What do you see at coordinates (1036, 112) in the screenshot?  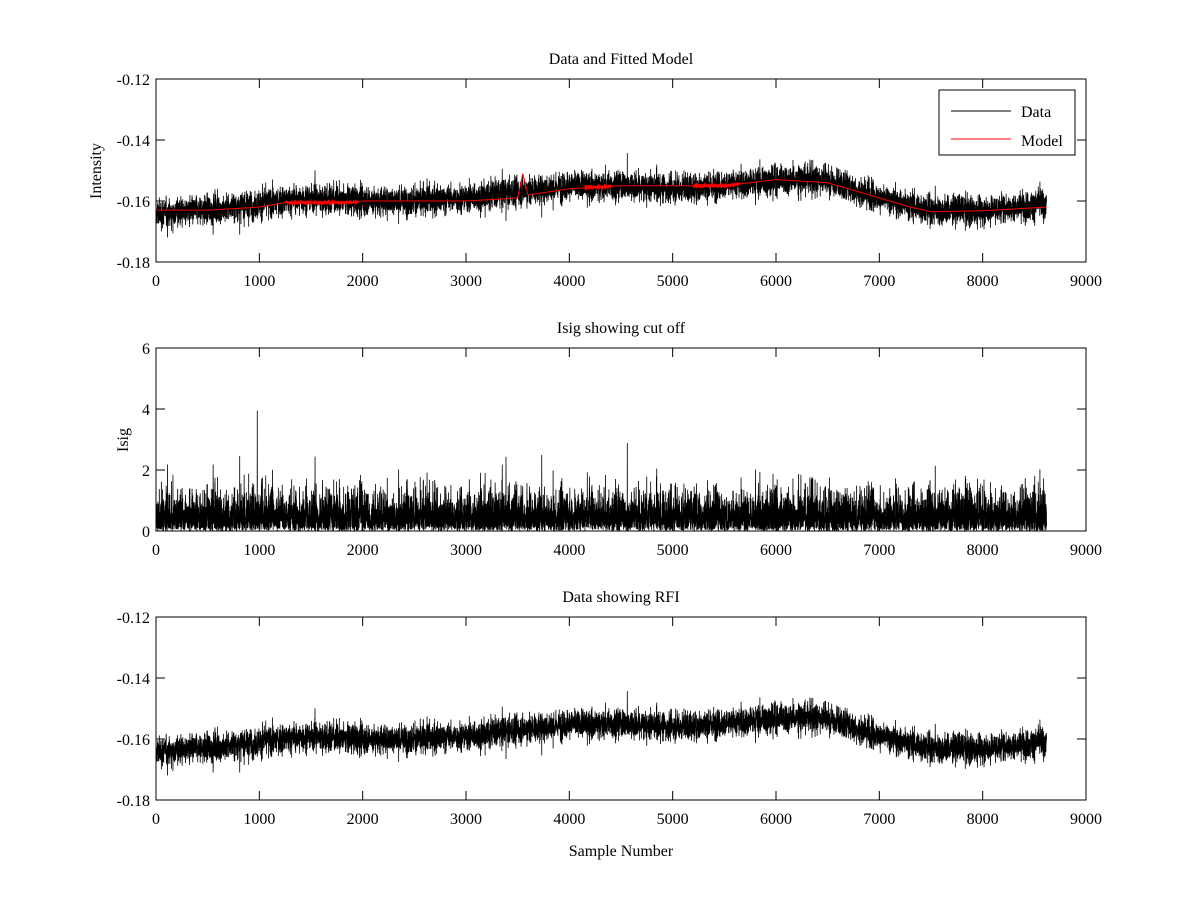 I see `legend-label-data: Data` at bounding box center [1036, 112].